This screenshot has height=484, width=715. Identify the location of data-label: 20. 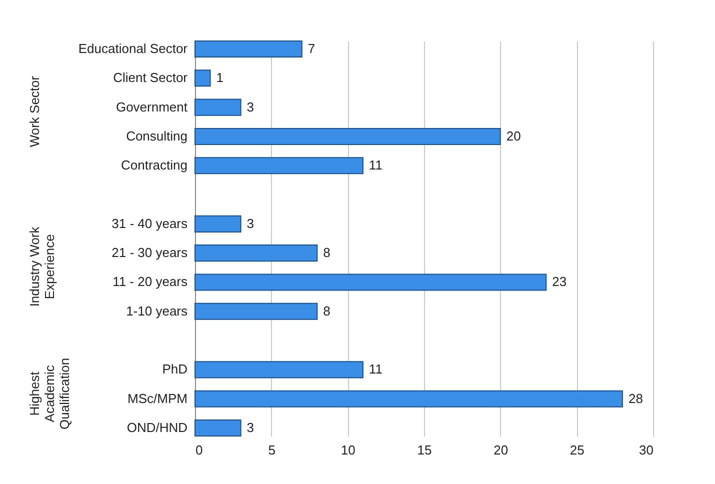
(513, 136).